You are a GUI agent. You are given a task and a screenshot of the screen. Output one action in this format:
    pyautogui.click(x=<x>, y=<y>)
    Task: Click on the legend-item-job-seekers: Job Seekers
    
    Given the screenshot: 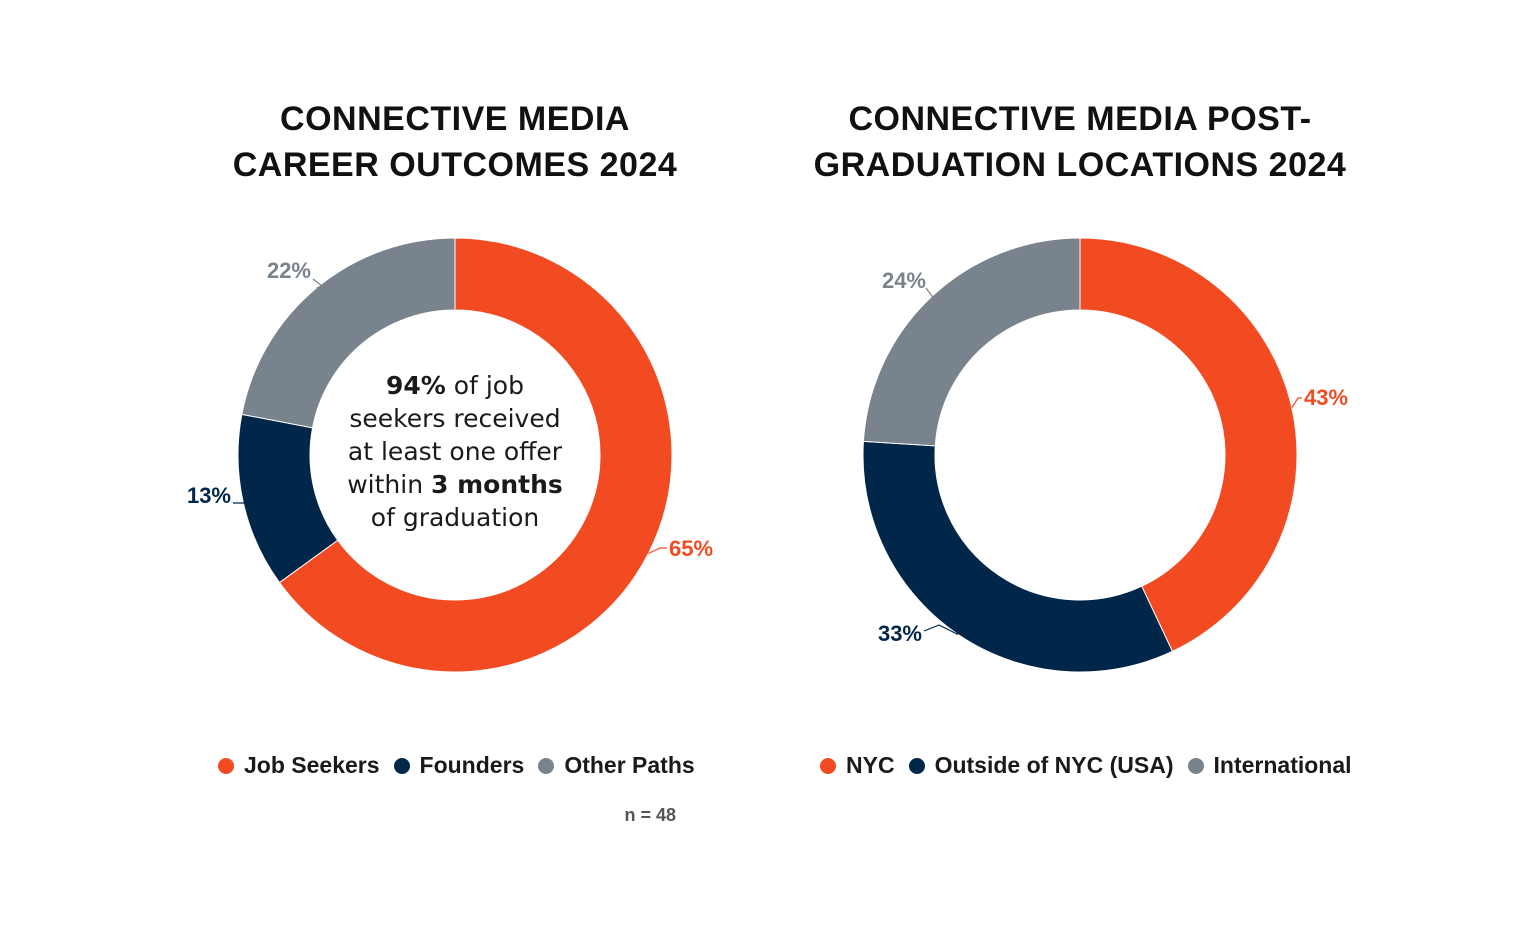 What is the action you would take?
    pyautogui.click(x=299, y=765)
    